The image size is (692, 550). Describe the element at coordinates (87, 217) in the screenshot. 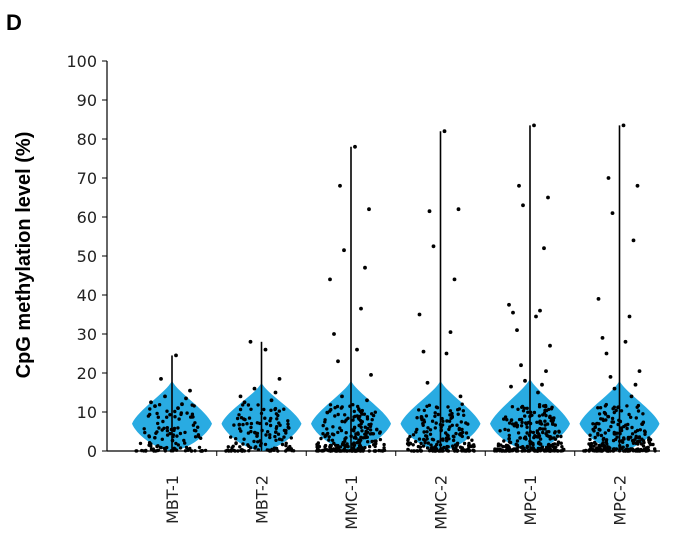

I see `y-tick-label: 60` at that location.